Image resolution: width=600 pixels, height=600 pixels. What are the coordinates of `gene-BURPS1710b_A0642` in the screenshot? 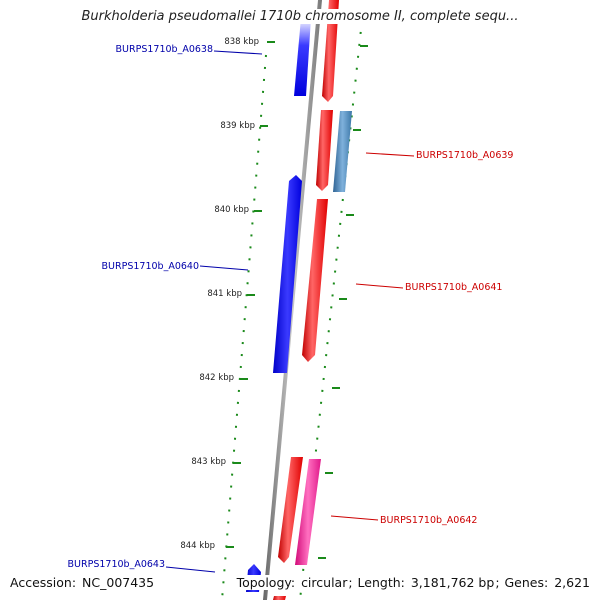 It's located at (308, 512).